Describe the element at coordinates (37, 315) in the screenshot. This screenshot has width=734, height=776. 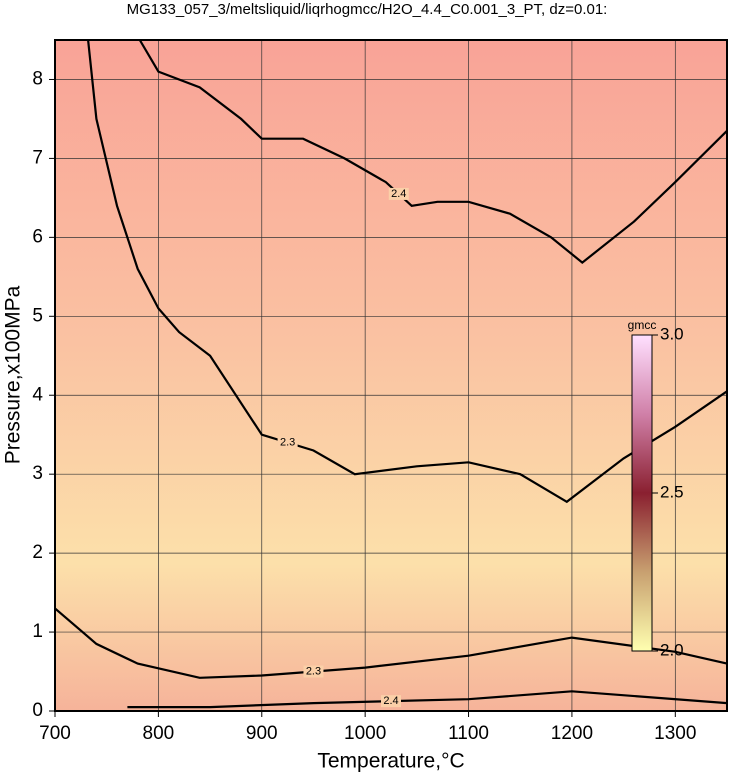
I see `y-tick-label: 5` at that location.